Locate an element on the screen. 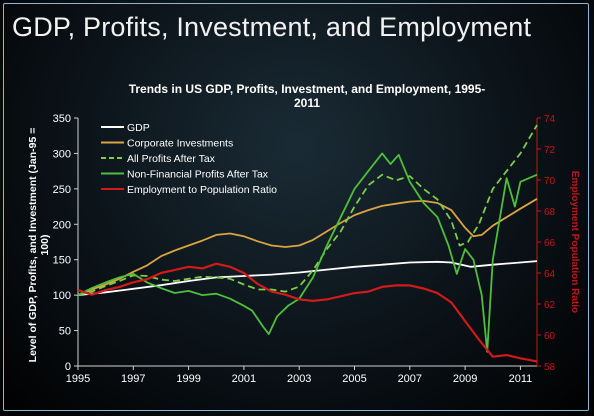  x-tick-label: 1997 is located at coordinates (133, 379).